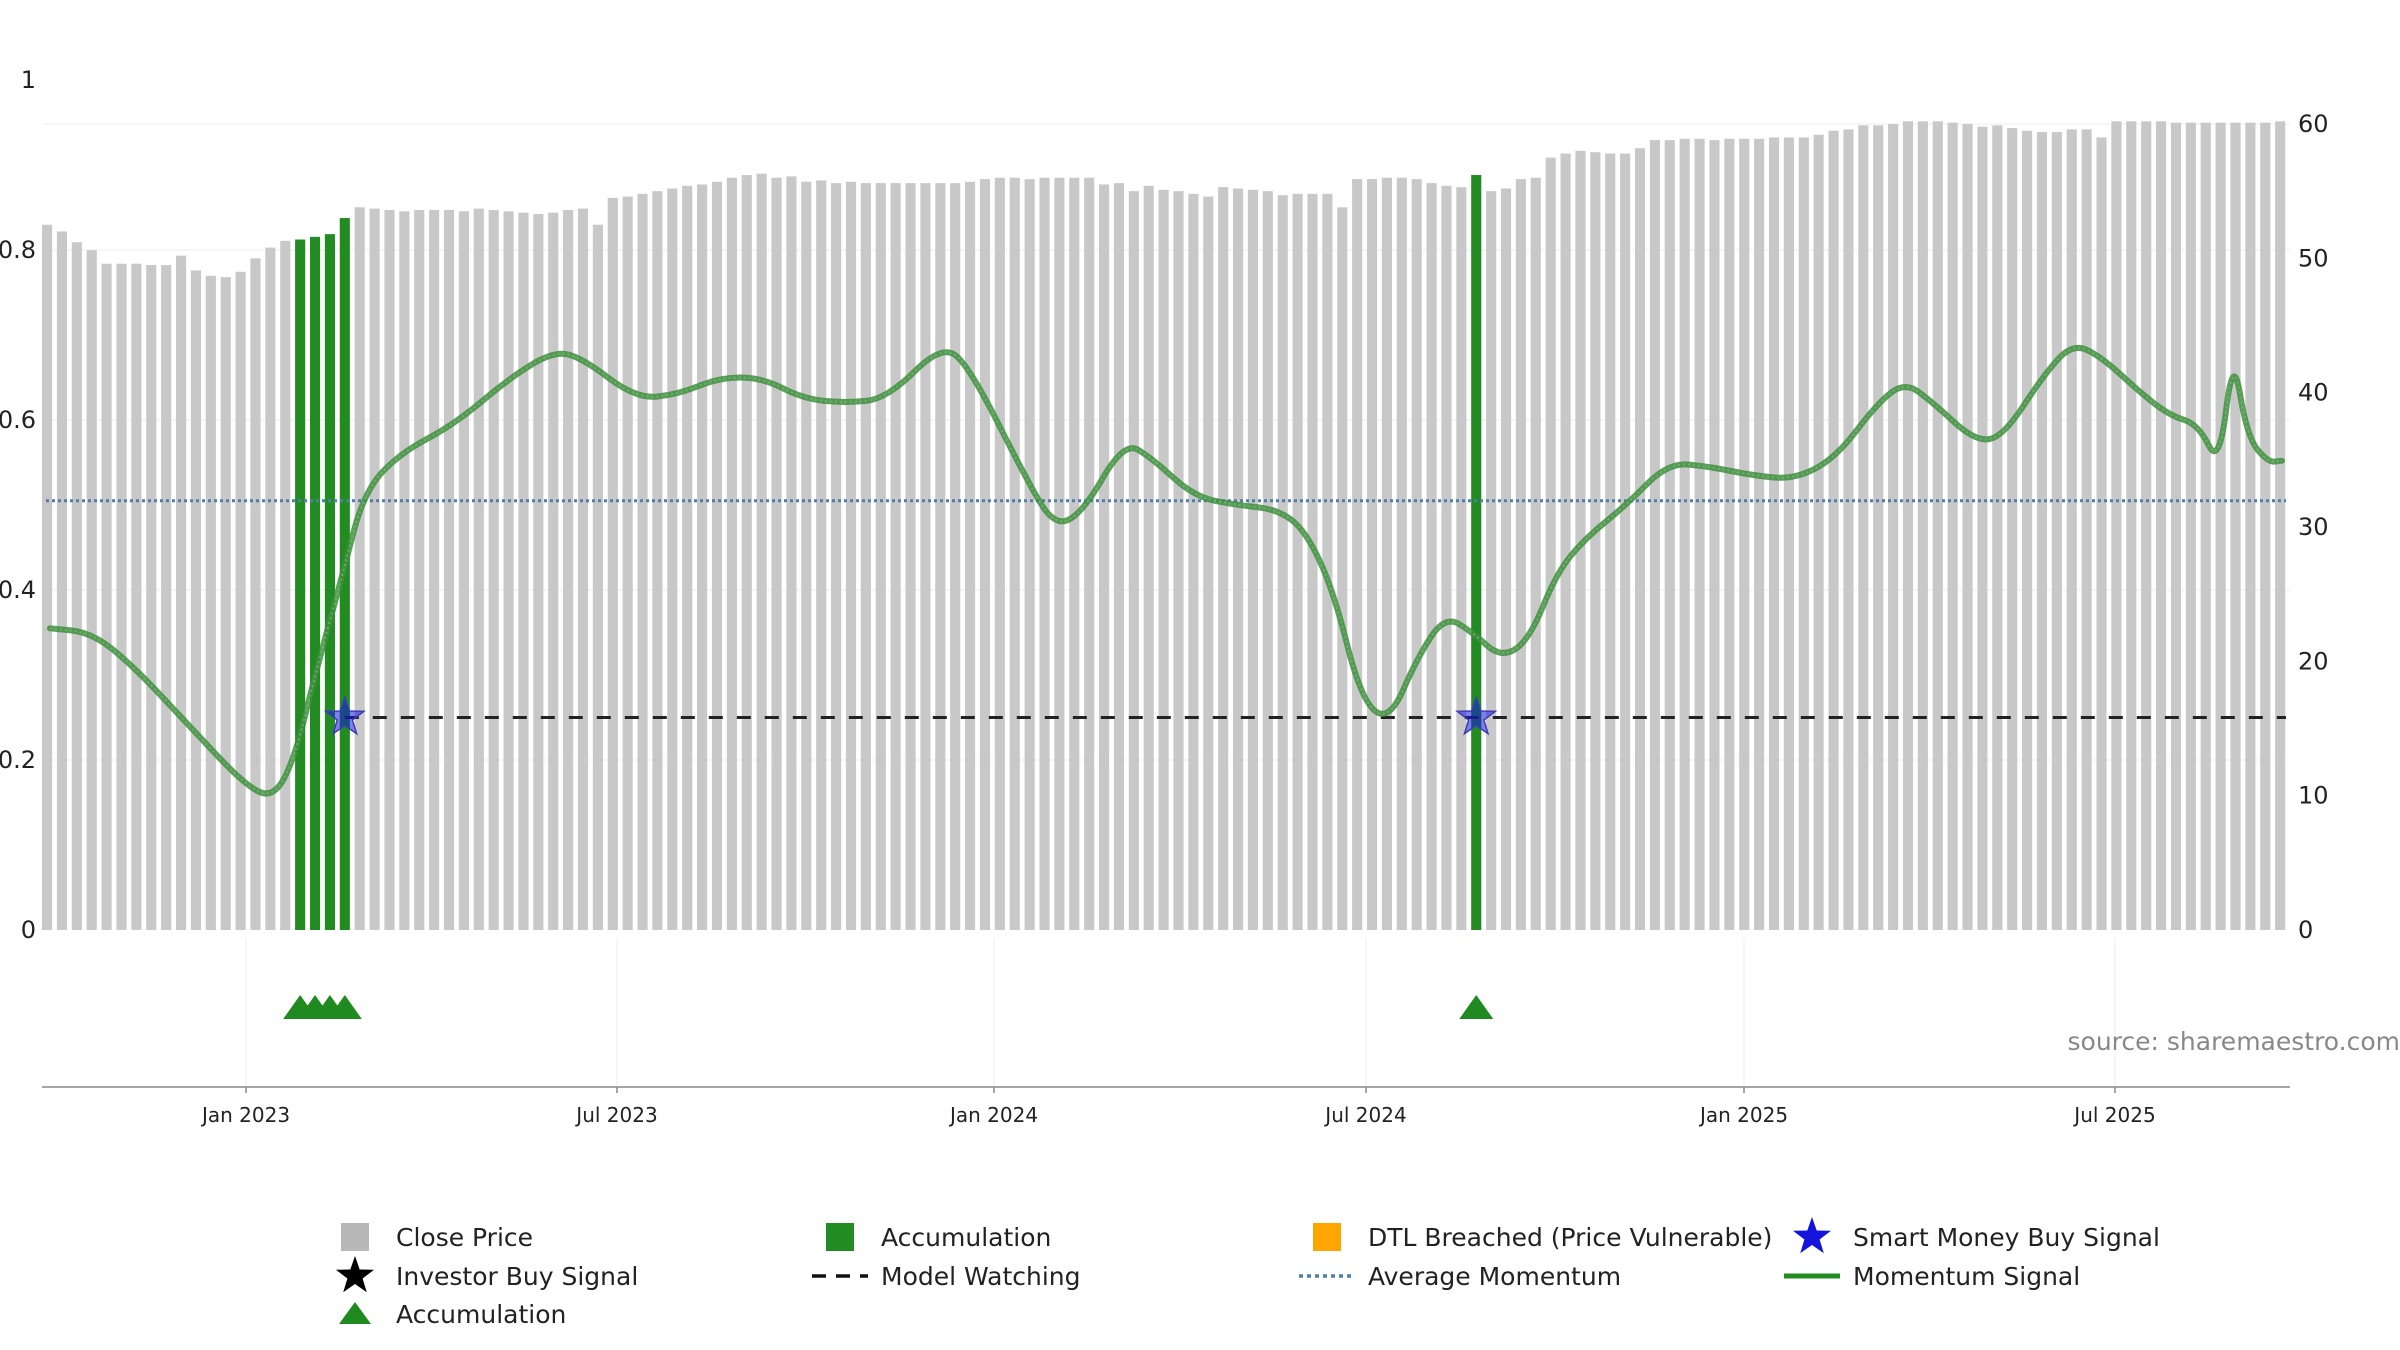 The height and width of the screenshot is (1350, 2400). What do you see at coordinates (245, 1115) in the screenshot?
I see `x-tick-label: Jan 2023` at bounding box center [245, 1115].